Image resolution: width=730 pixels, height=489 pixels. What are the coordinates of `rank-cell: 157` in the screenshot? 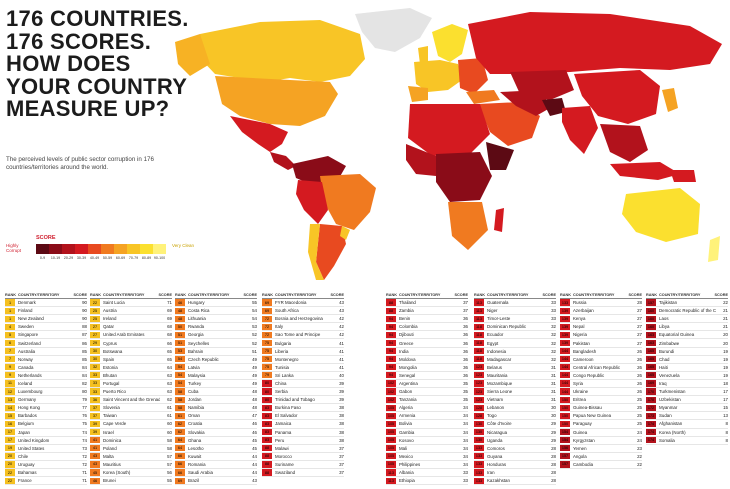 It's located at (565, 456).